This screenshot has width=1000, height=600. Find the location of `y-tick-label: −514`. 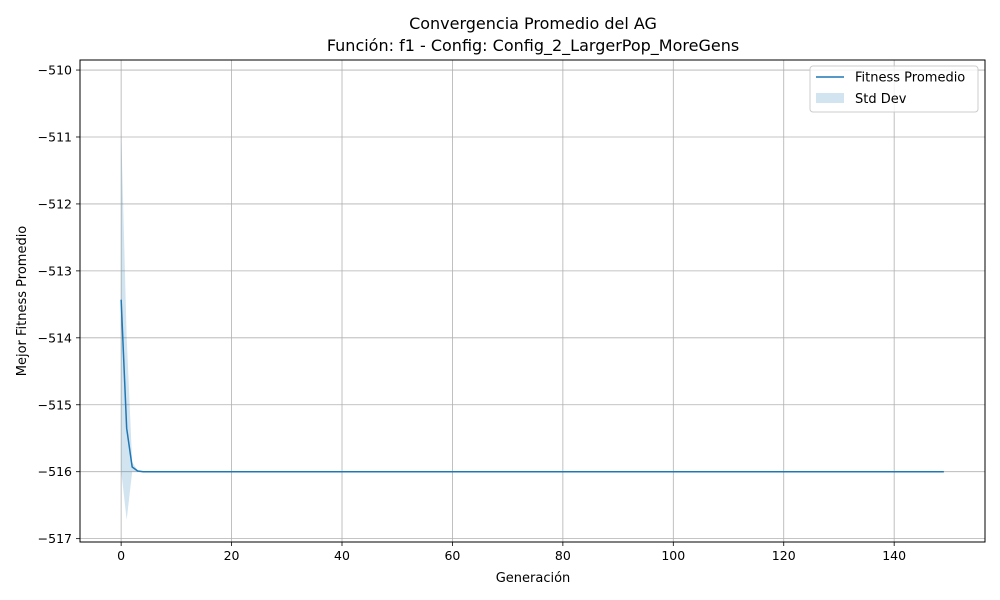

y-tick-label: −514 is located at coordinates (55, 337).